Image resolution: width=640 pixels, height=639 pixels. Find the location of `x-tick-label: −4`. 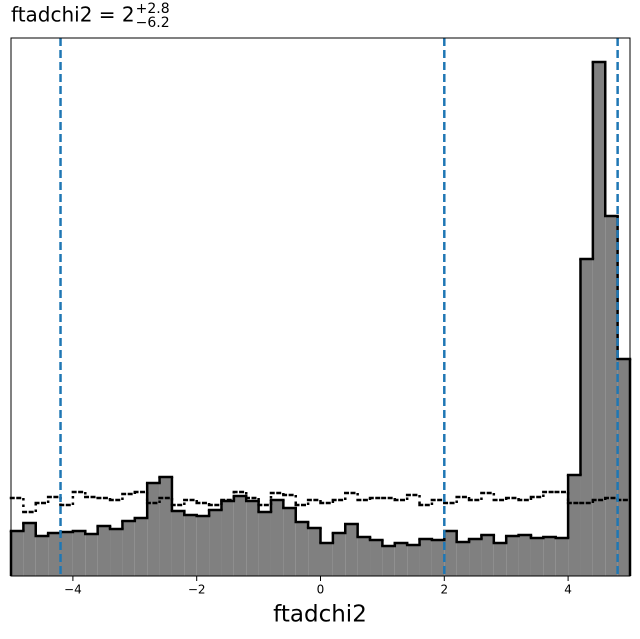

x-tick-label: −4 is located at coordinates (73, 590).